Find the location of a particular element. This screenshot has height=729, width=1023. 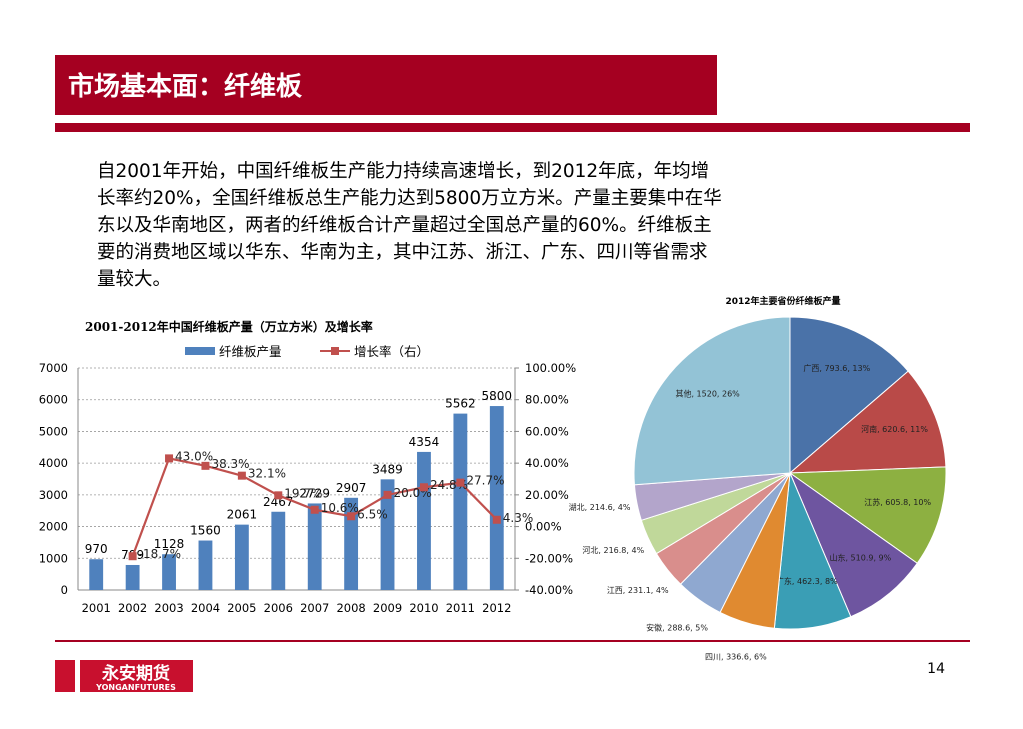

bar-label: 5800 is located at coordinates (497, 396).